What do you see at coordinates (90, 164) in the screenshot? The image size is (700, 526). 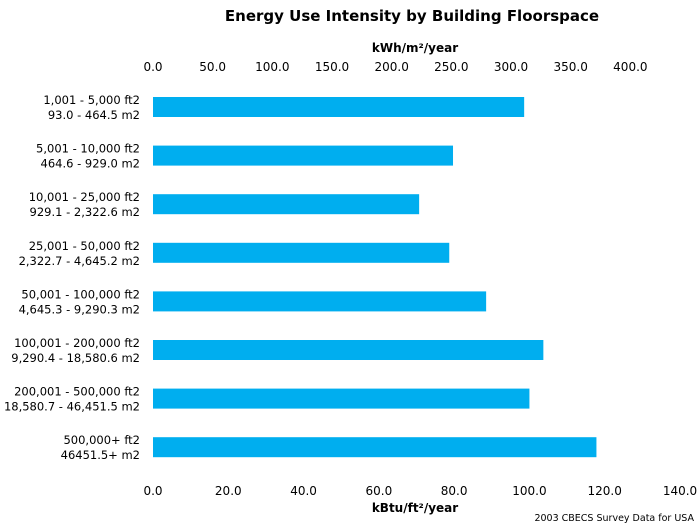 I see `category-label: 464.6 - 929.0 m2` at bounding box center [90, 164].